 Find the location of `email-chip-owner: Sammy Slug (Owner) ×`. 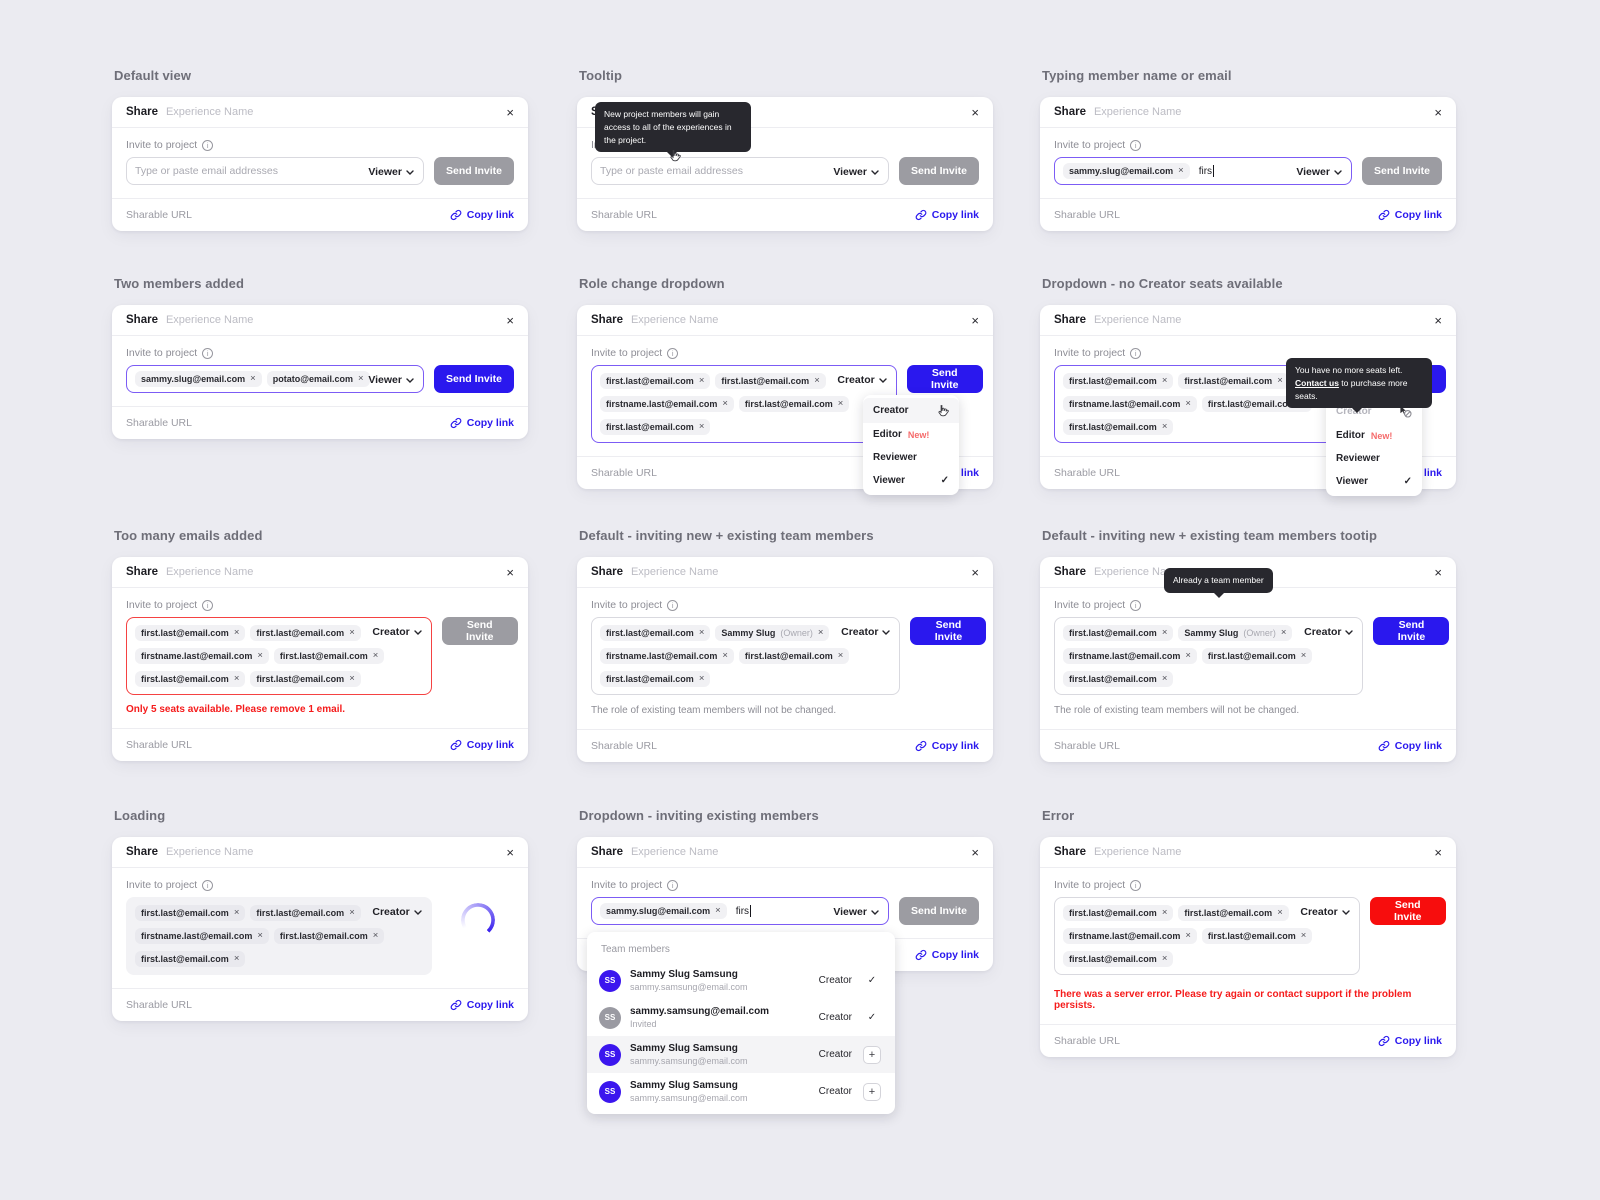

email-chip-owner: Sammy Slug (Owner) × is located at coordinates (772, 633).